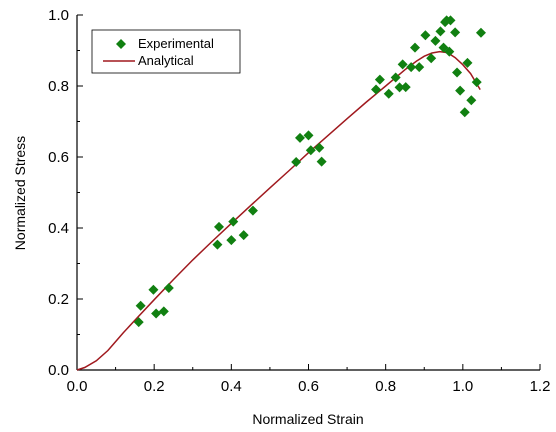  What do you see at coordinates (121, 44) in the screenshot?
I see `legend-marker-experimental` at bounding box center [121, 44].